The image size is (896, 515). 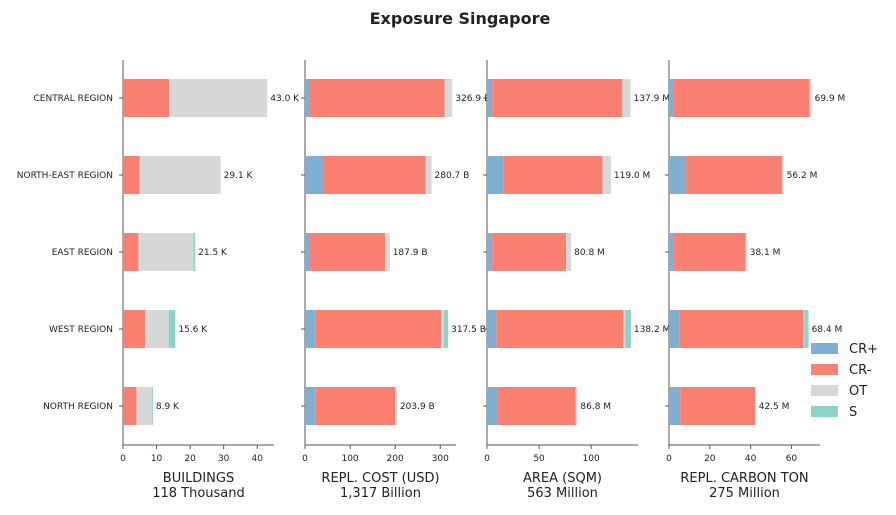 What do you see at coordinates (193, 330) in the screenshot?
I see `bar-total-label: 15.6 K` at bounding box center [193, 330].